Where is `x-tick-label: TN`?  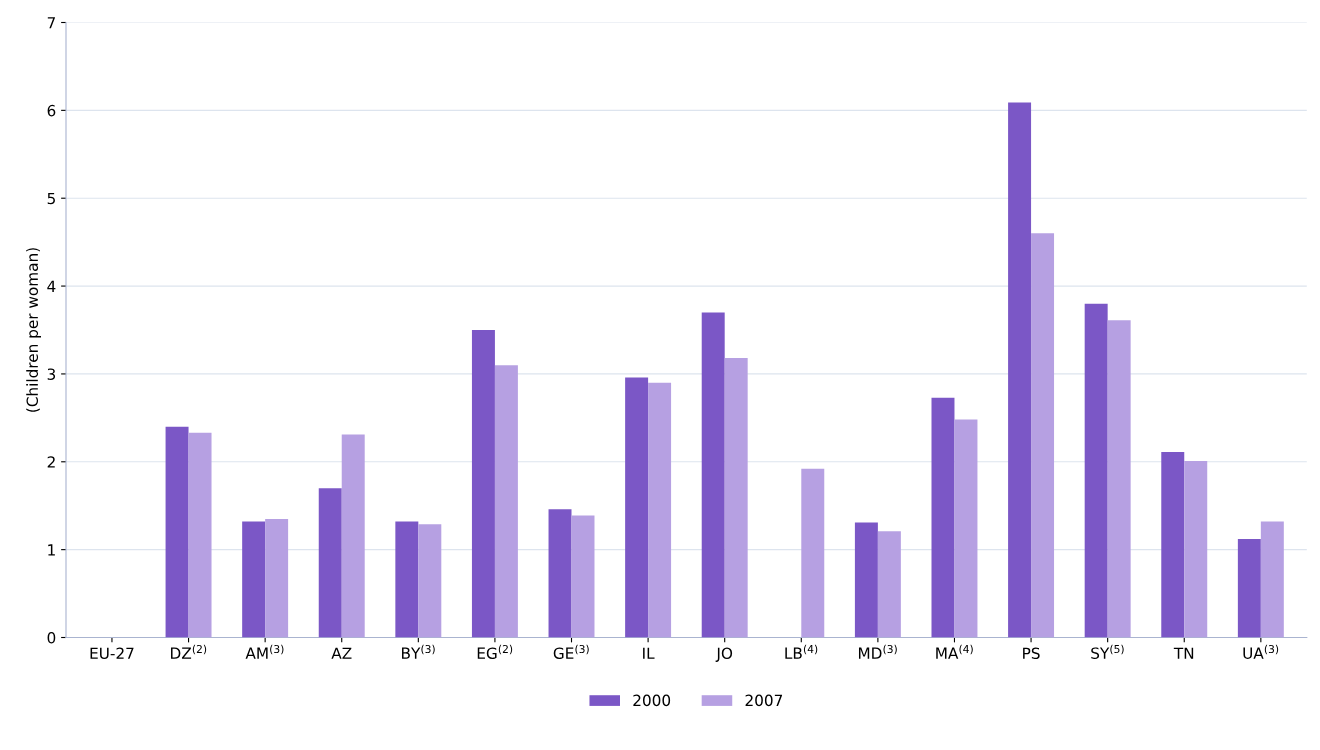 x-tick-label: TN is located at coordinates (1183, 653).